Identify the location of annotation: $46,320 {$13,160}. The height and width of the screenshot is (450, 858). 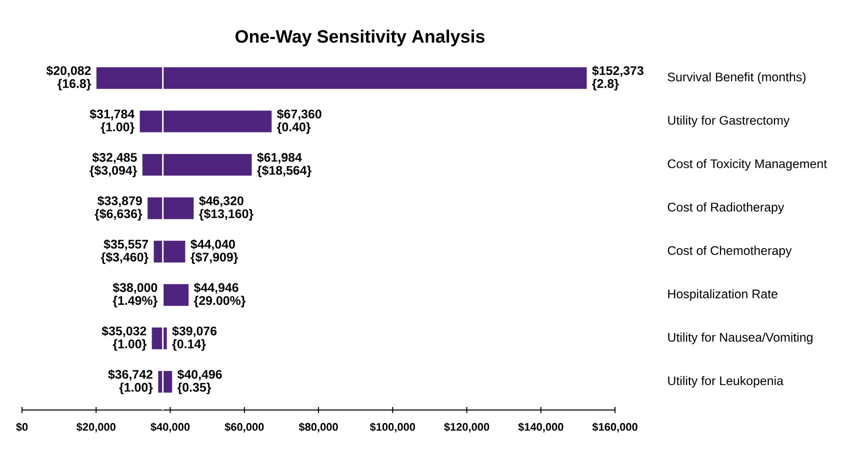
(226, 208).